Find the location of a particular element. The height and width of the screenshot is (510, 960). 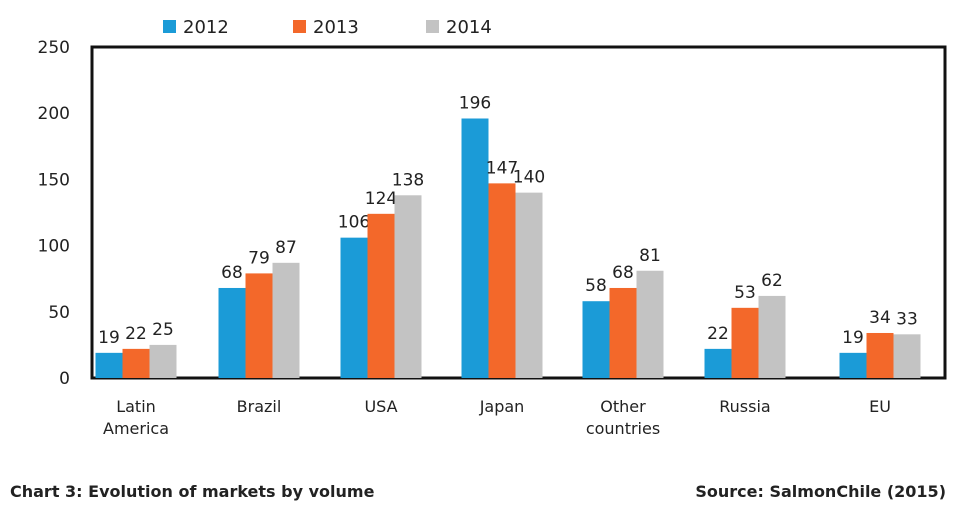

x-tick-label: Russia is located at coordinates (744, 406).